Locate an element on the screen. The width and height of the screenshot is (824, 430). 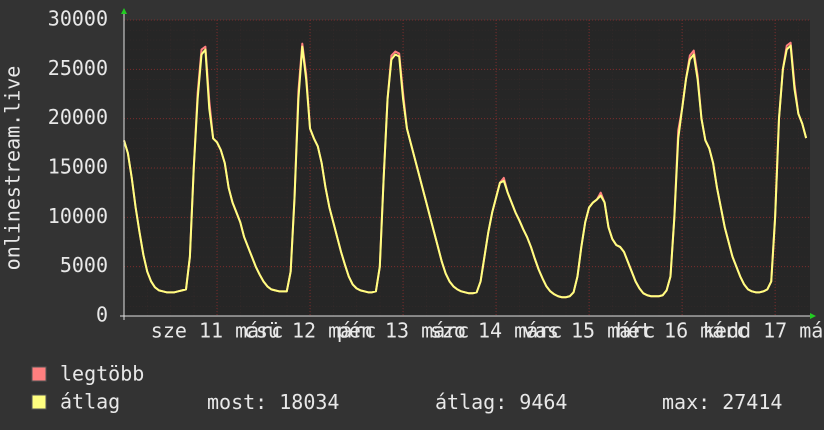
y-arrow is located at coordinates (124, 11).